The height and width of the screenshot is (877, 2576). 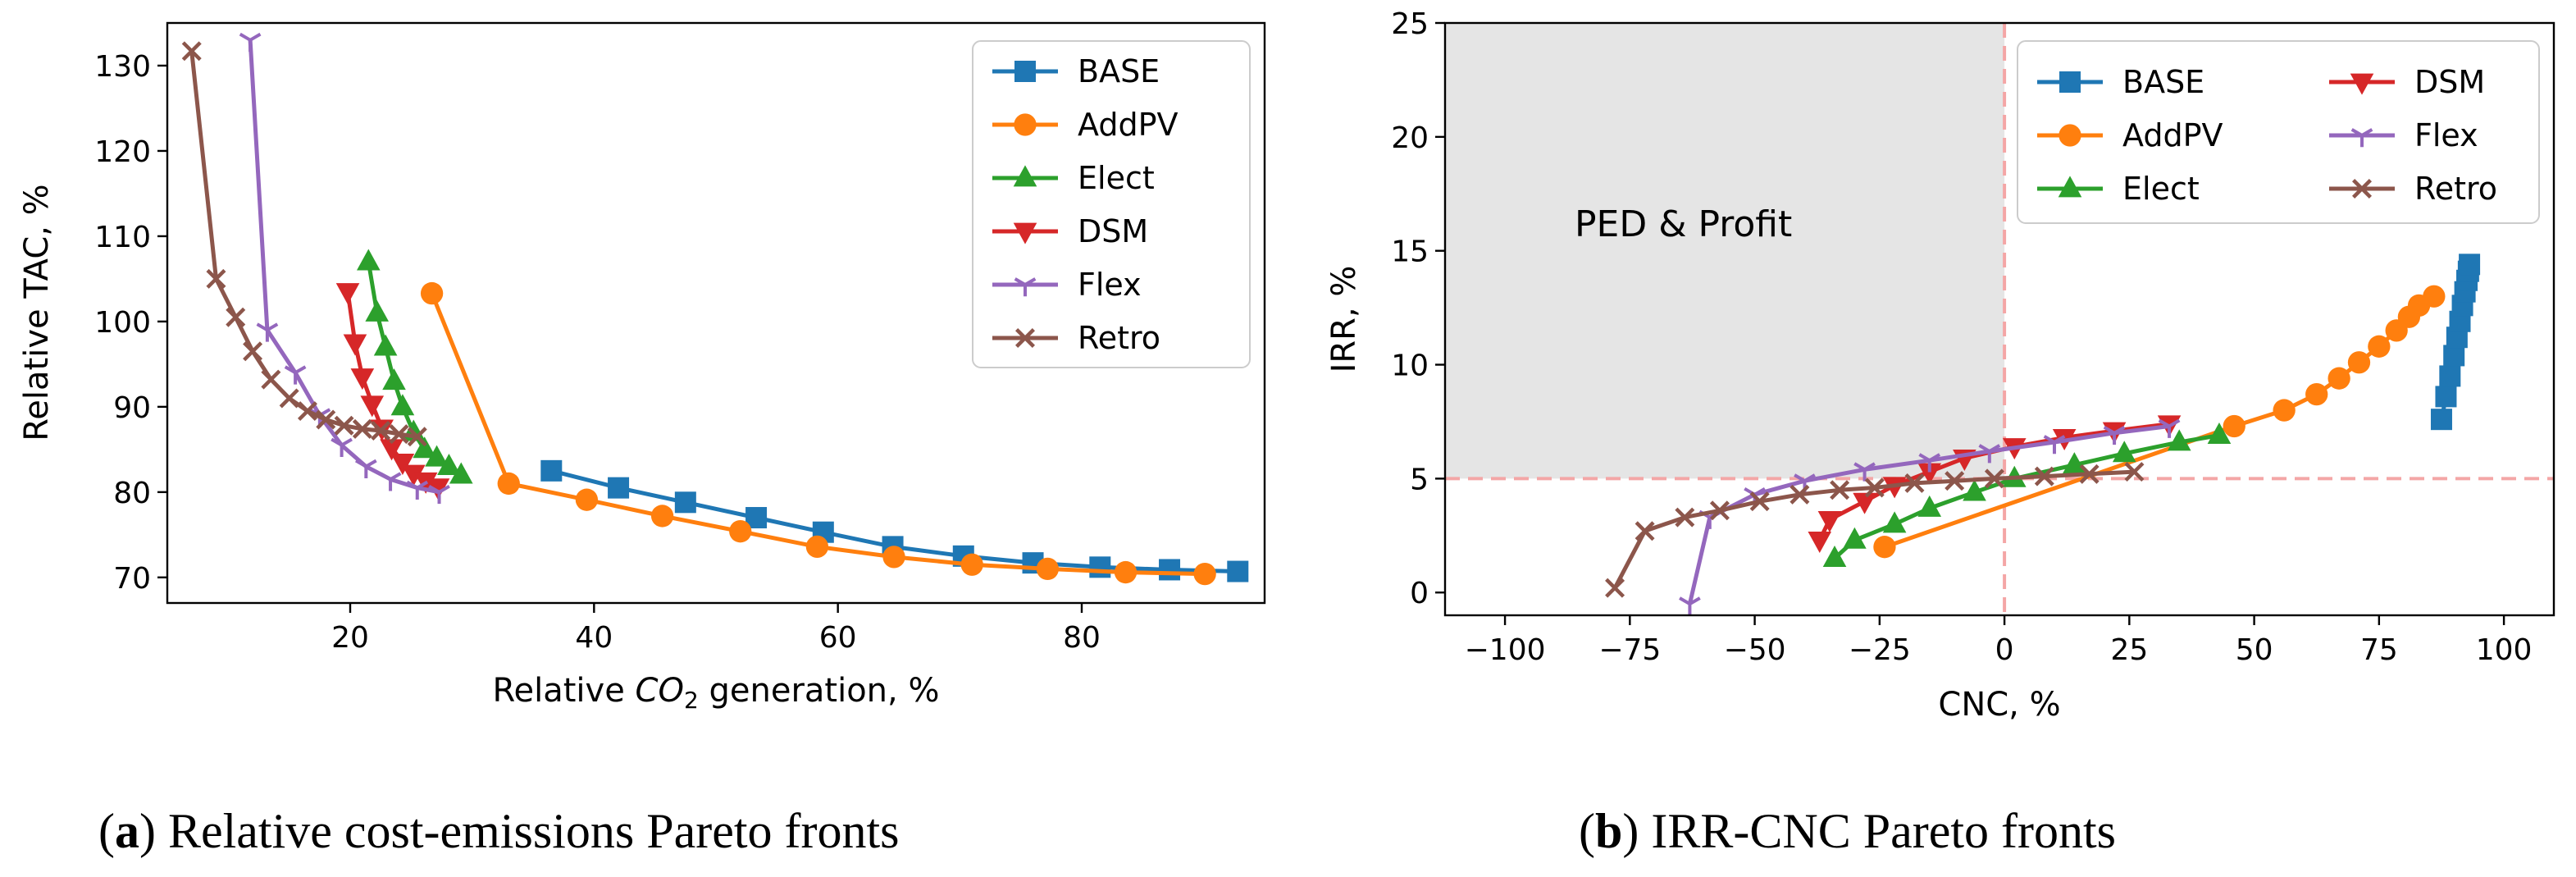 I want to click on panel-a-legend-item-base: BASE, so click(x=1076, y=71).